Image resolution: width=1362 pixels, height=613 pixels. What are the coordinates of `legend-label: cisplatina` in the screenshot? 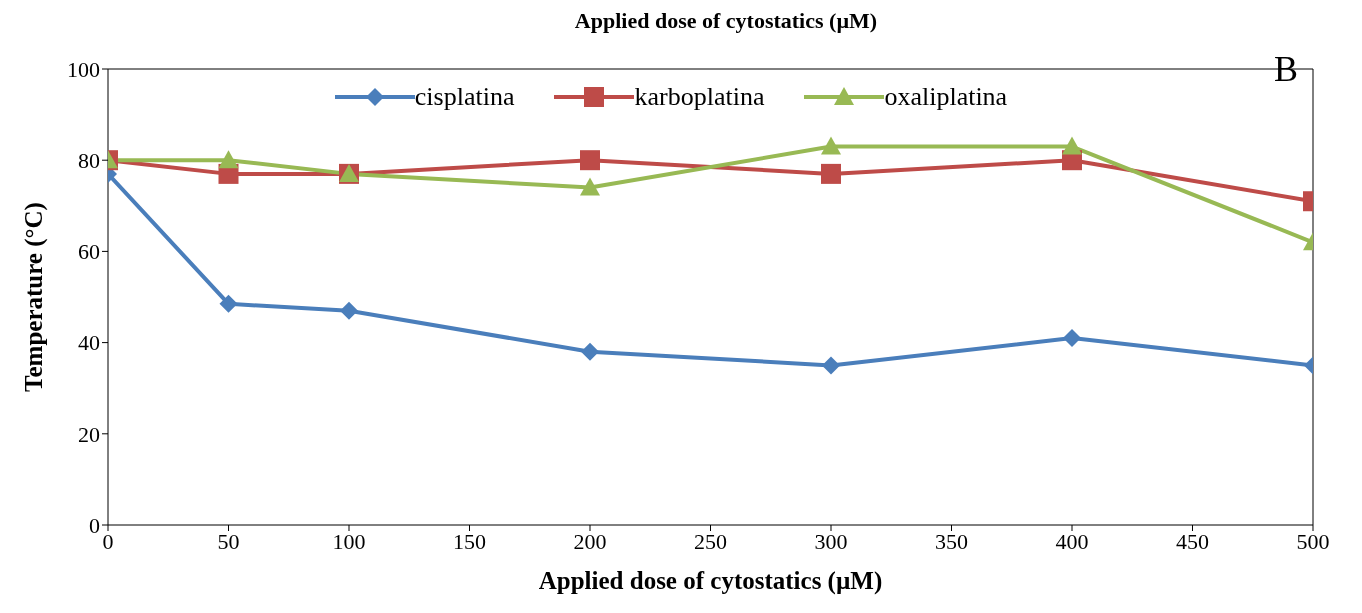 It's located at (464, 97).